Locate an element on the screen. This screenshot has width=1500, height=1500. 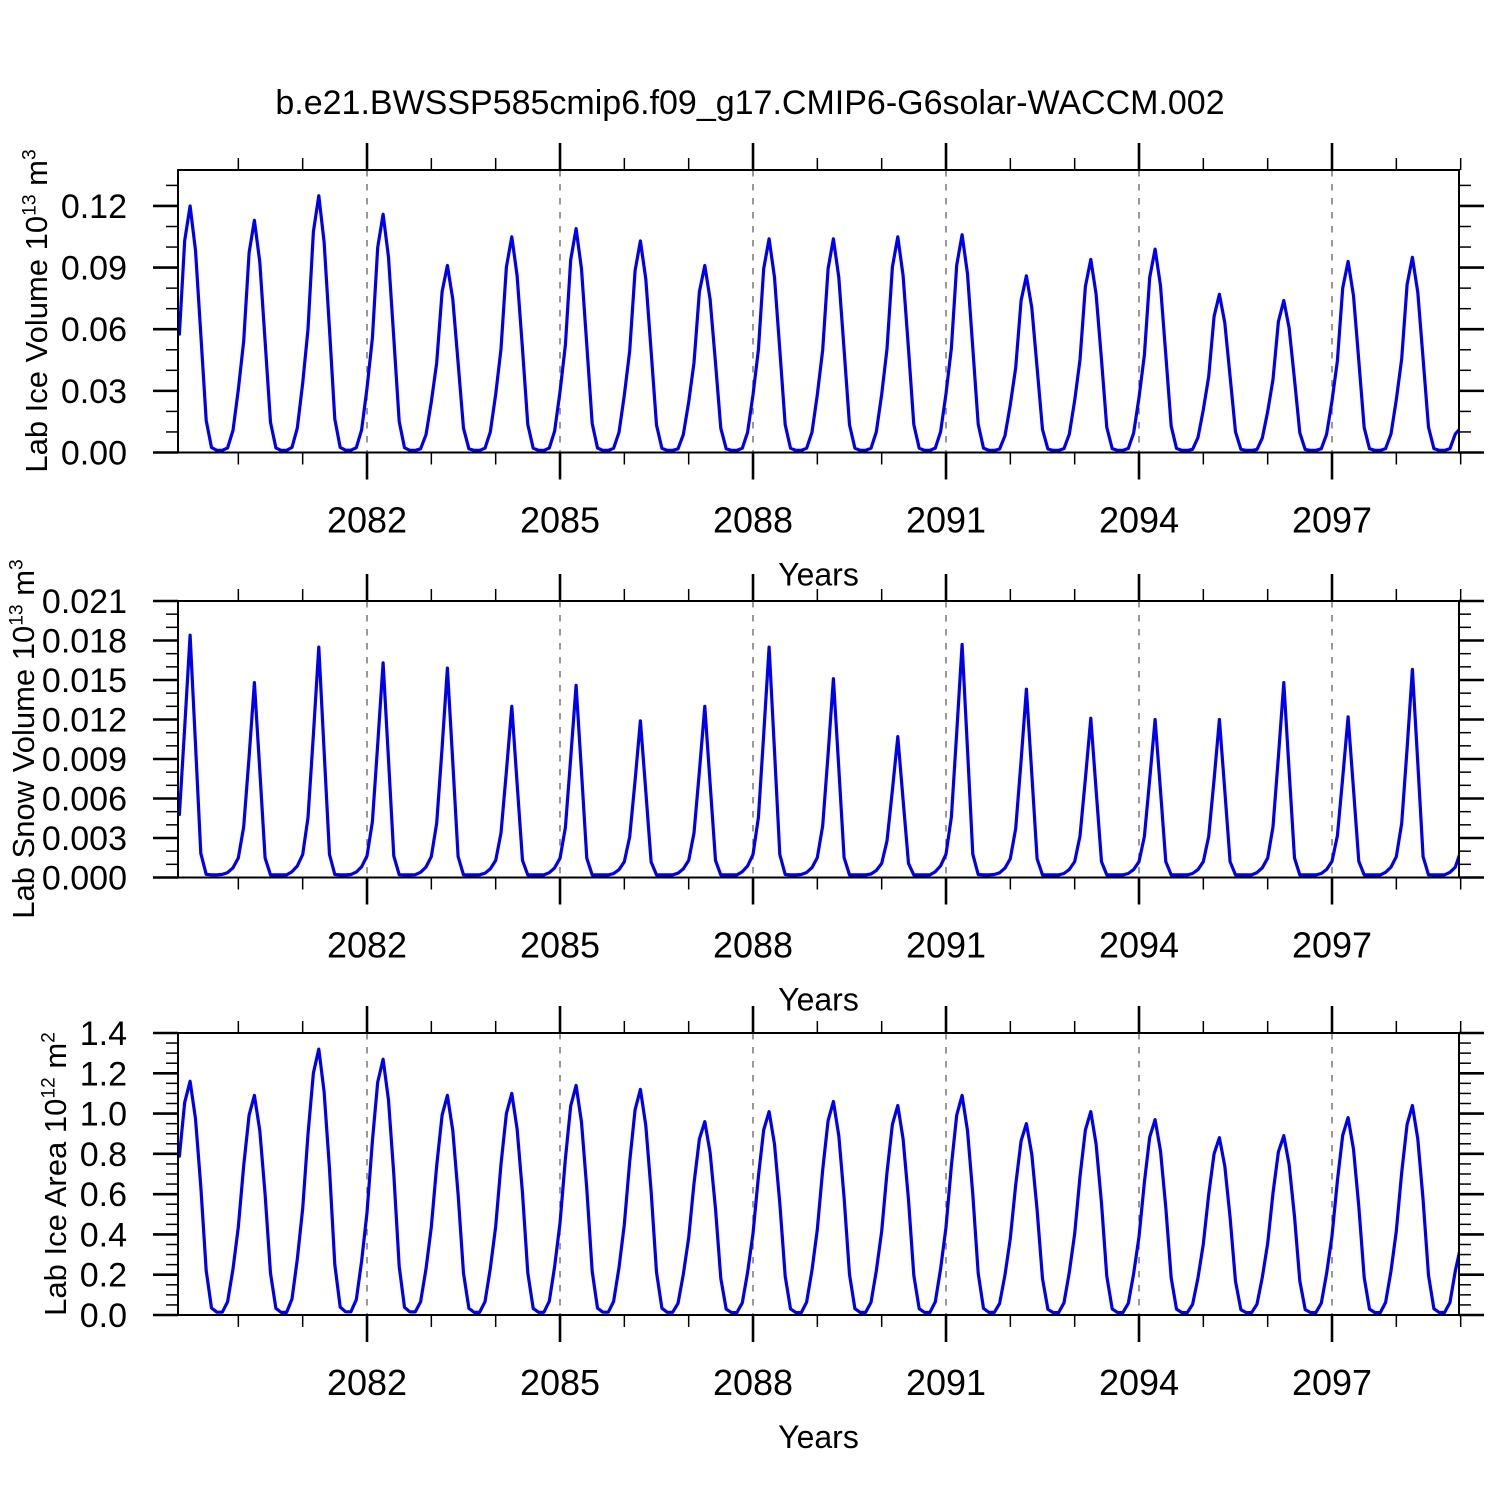
y-tick-label: 0.003 is located at coordinates (84, 839).